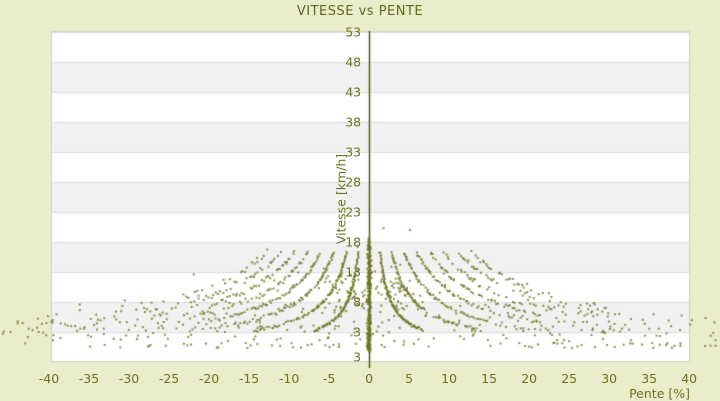 Image resolution: width=720 pixels, height=401 pixels. Describe the element at coordinates (489, 378) in the screenshot. I see `x-tick-label: 15` at that location.